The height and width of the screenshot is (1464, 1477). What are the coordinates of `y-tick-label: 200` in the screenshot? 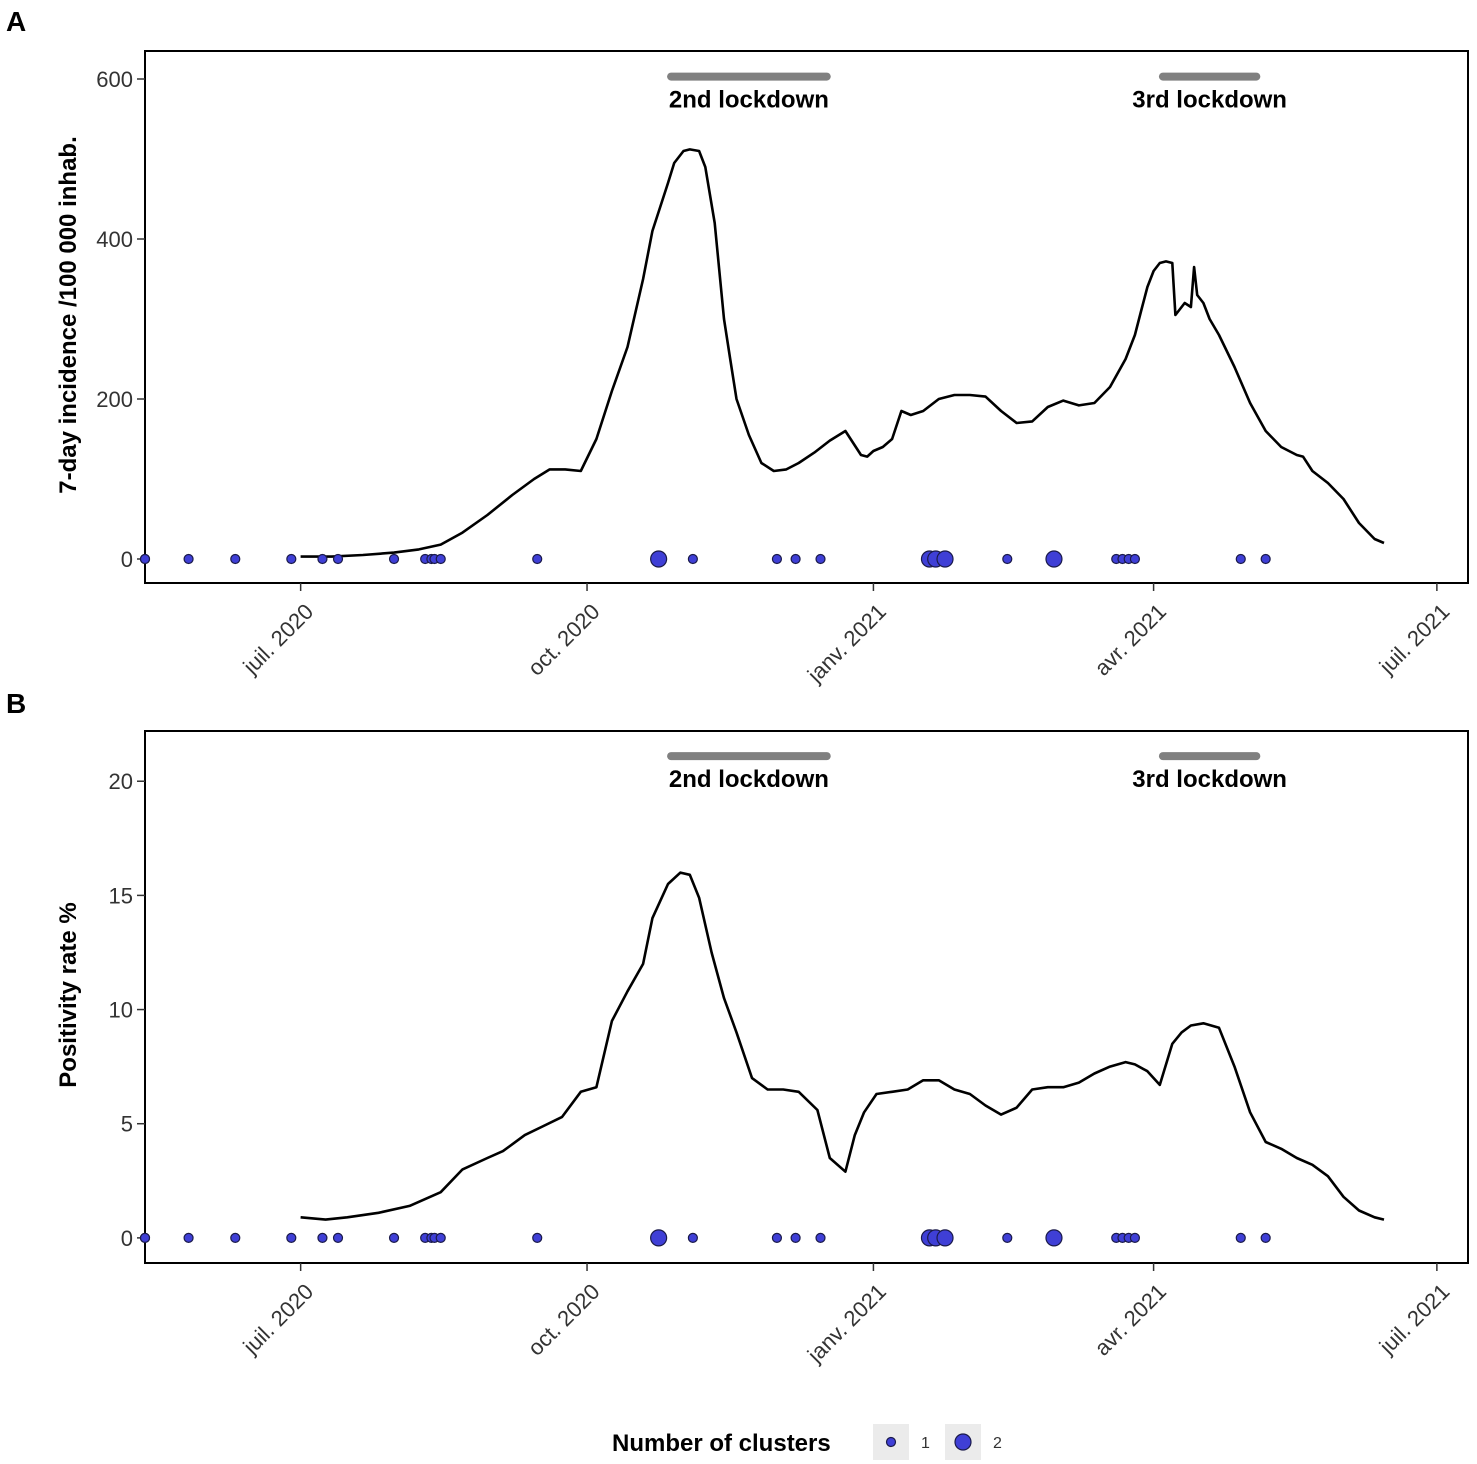 It's located at (114, 399).